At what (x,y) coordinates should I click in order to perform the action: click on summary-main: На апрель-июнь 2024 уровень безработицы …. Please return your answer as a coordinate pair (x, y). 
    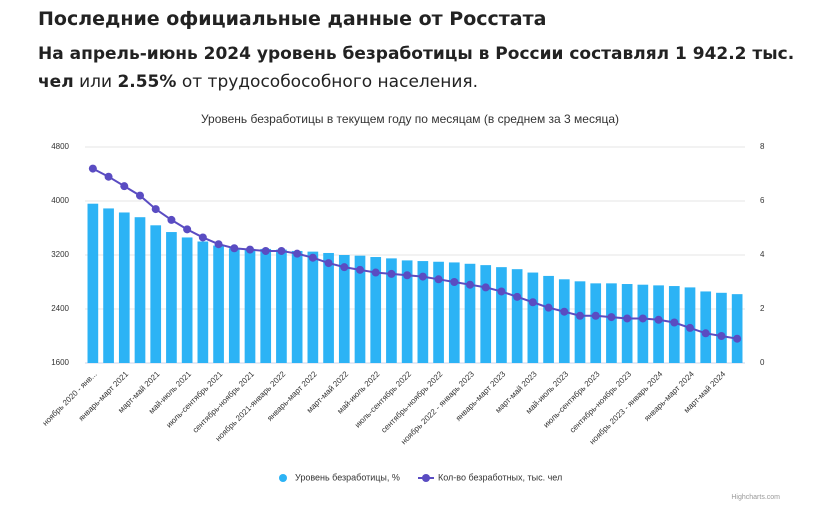
    Looking at the image, I should click on (416, 68).